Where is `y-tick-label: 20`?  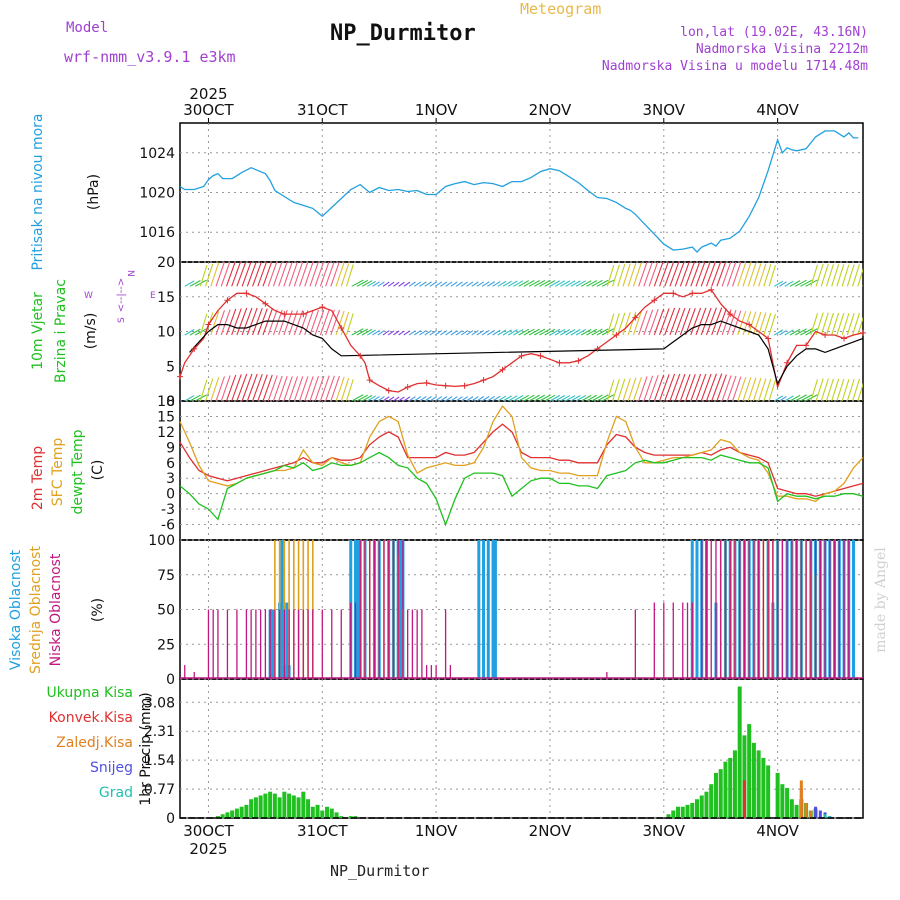 y-tick-label: 20 is located at coordinates (166, 263).